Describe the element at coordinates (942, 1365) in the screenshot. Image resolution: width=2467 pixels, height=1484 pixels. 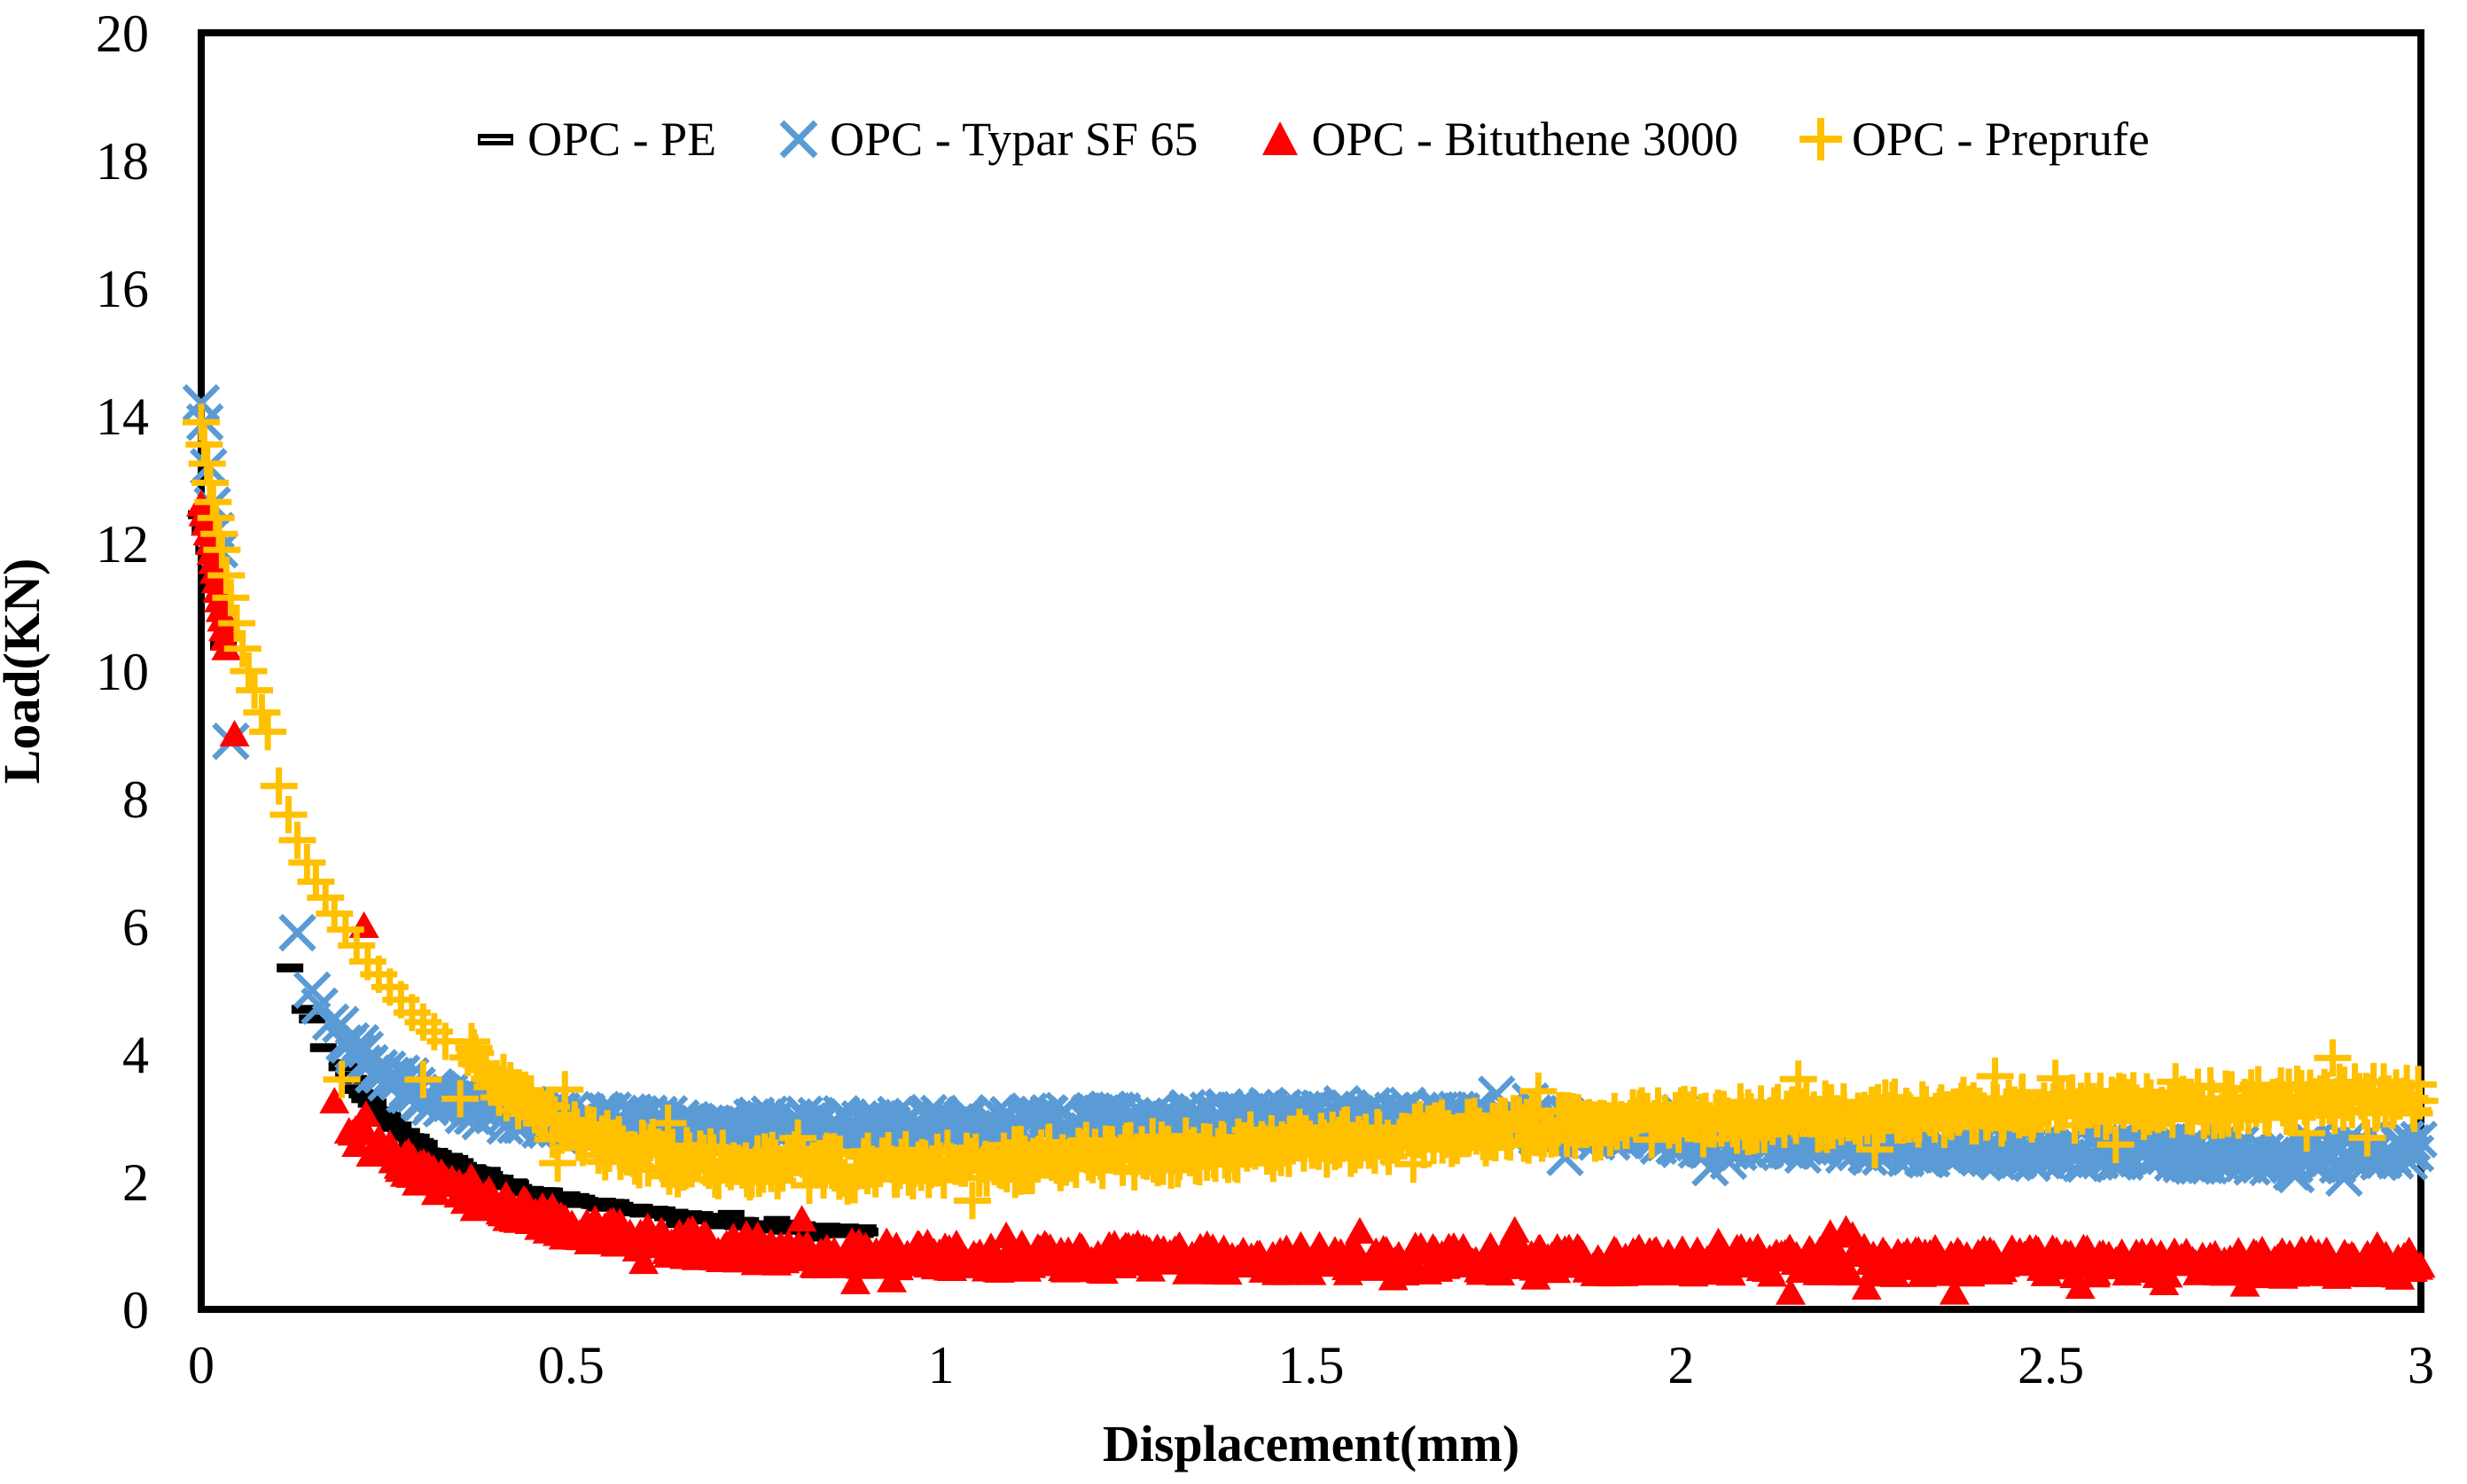
I see `x-tick-label: 1` at that location.